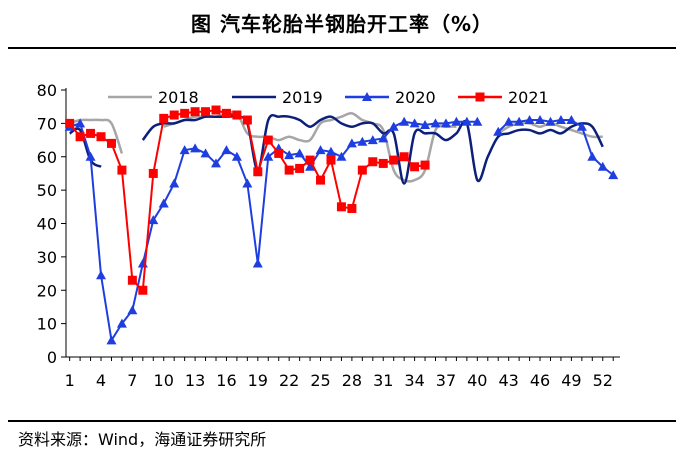 The height and width of the screenshot is (457, 684). Describe the element at coordinates (415, 97) in the screenshot. I see `legend-label-2020: 2020` at that location.